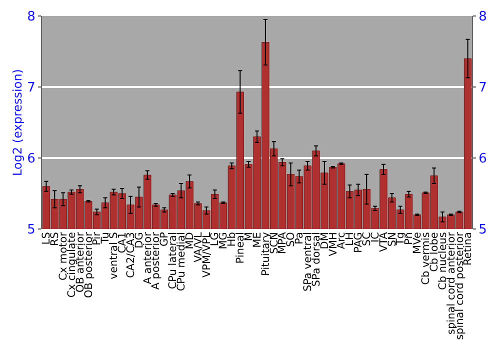  I want to click on y2-tick-label: 6, so click(482, 159).